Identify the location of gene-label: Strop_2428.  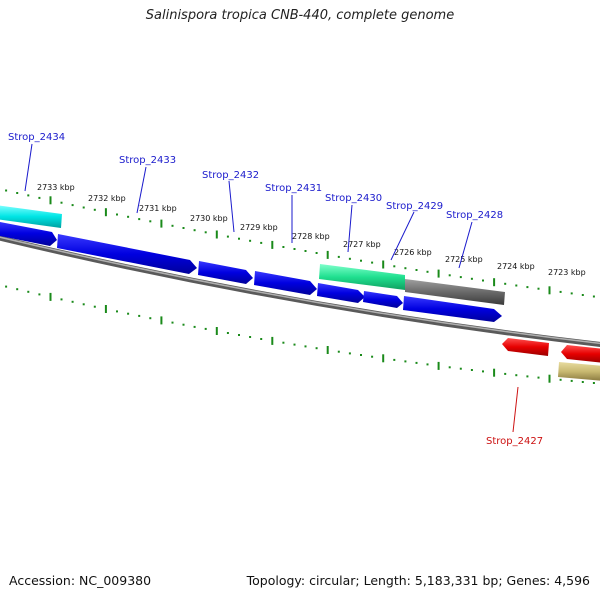
(474, 215).